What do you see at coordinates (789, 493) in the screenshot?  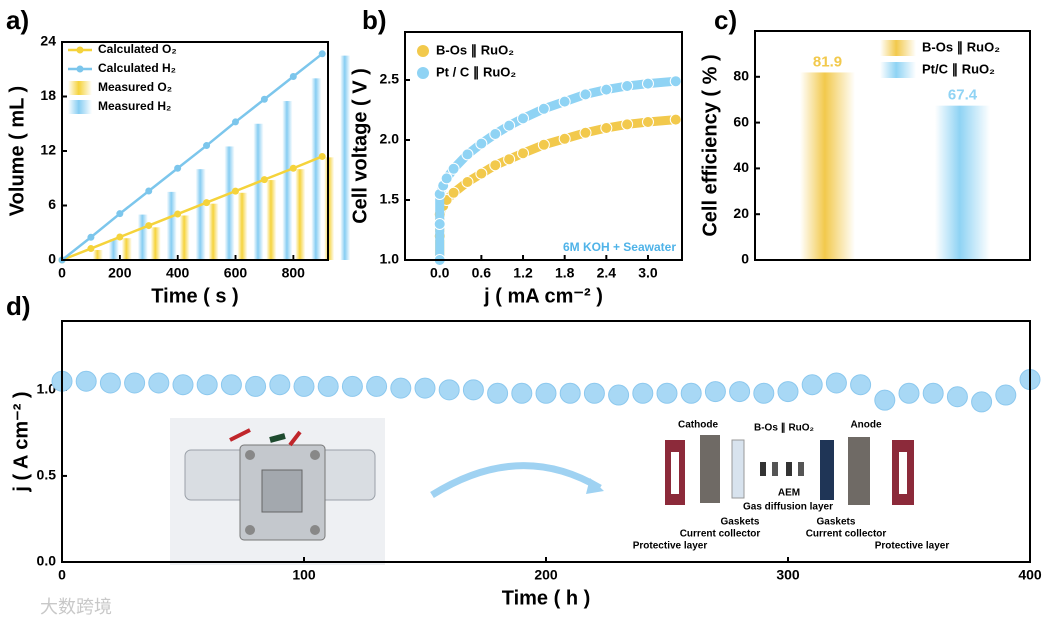 I see `diagram-label: AEM` at bounding box center [789, 493].